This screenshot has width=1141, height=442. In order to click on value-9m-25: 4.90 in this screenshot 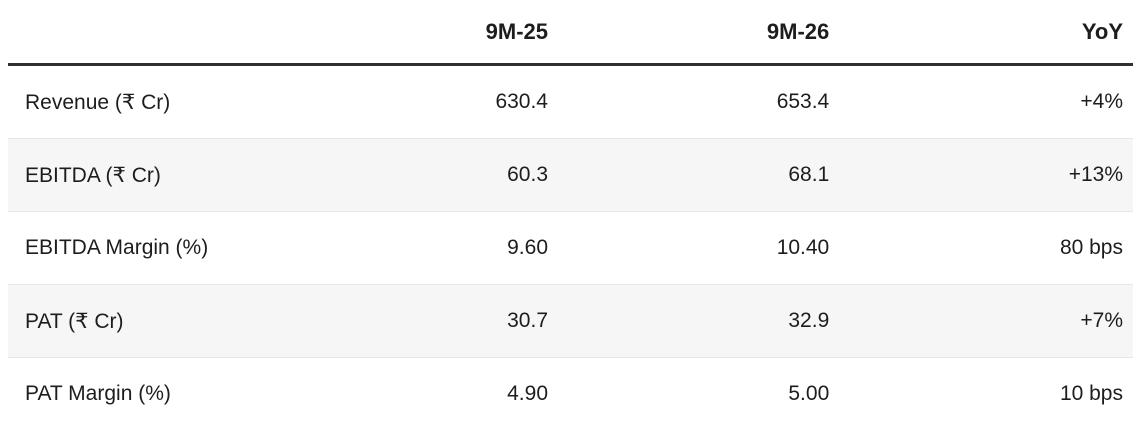, I will do `click(429, 393)`.